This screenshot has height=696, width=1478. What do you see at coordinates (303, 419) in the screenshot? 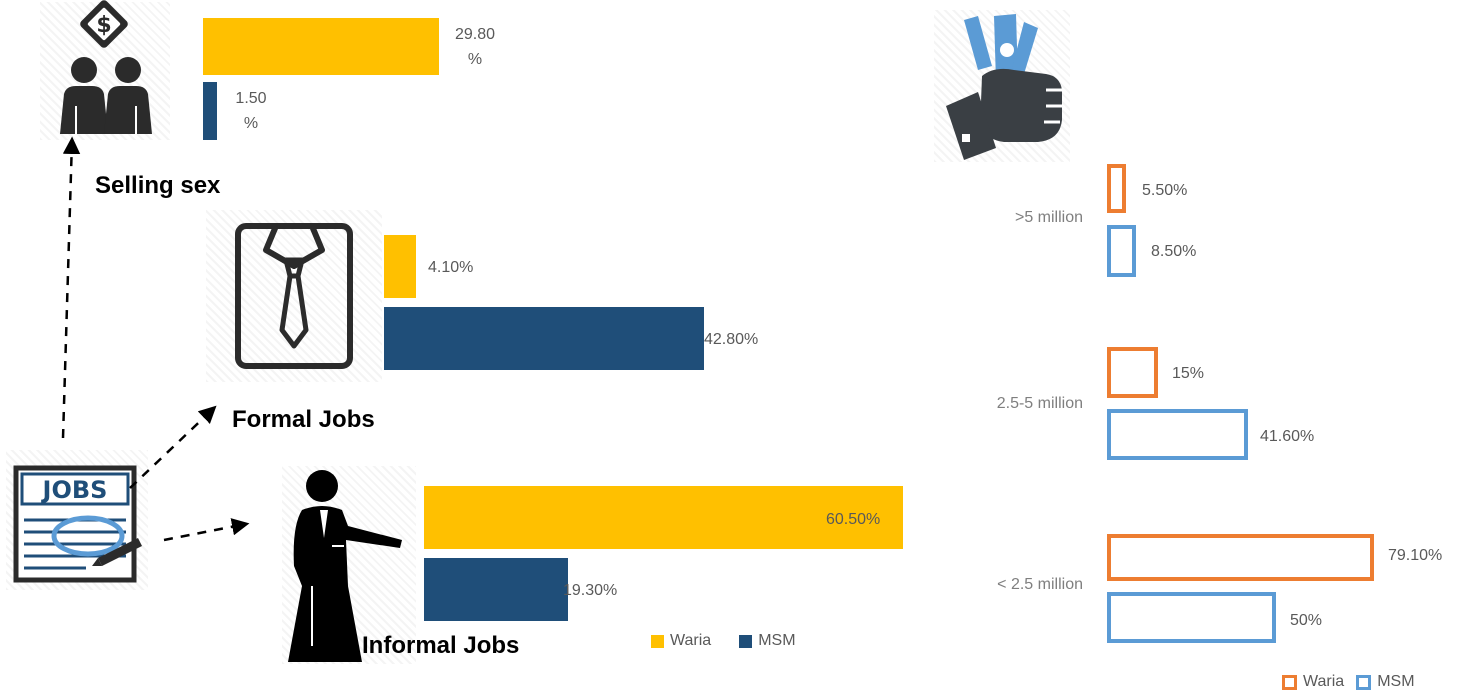
I see `label-formal-jobs: Formal Jobs` at bounding box center [303, 419].